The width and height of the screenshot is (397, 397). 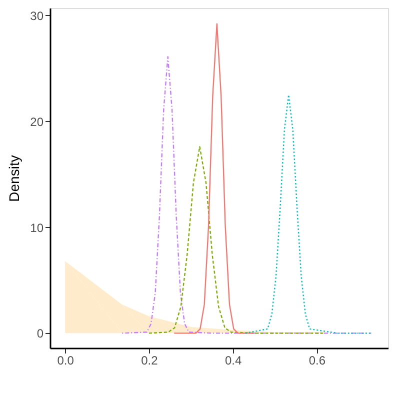 What do you see at coordinates (14, 178) in the screenshot?
I see `y-axis-title: Density` at bounding box center [14, 178].